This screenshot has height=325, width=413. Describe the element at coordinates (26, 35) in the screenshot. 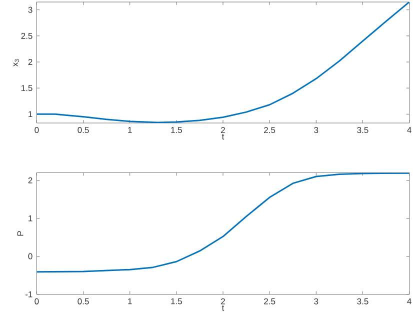

I see `y-tick-label: 2.5` at that location.